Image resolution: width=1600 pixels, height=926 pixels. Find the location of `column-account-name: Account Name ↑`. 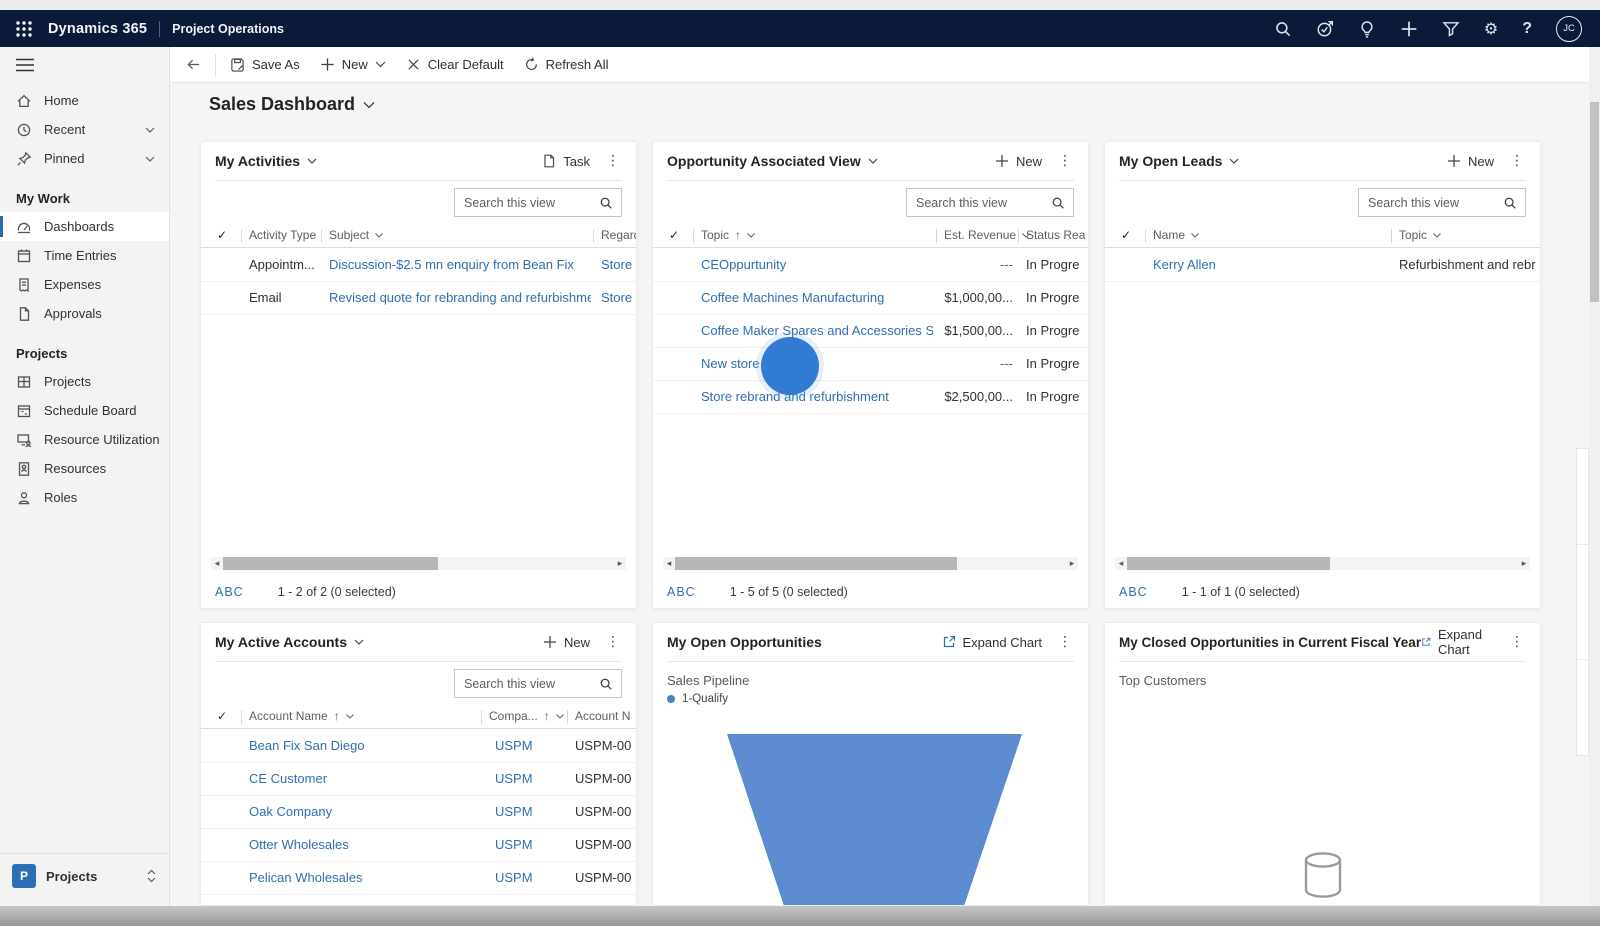

column-account-name: Account Name ↑ is located at coordinates (314, 716).